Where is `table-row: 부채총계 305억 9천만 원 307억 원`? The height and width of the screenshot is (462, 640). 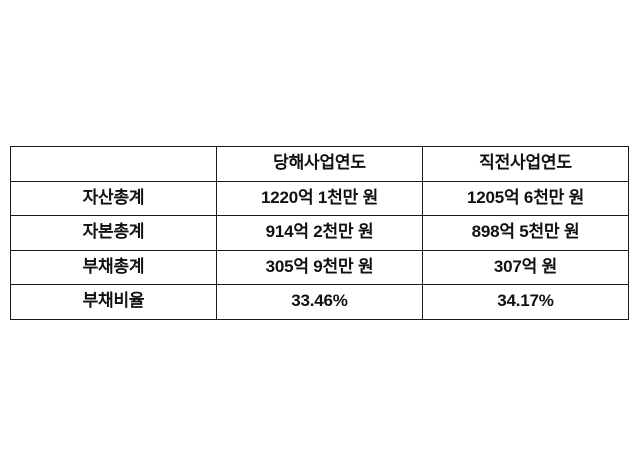
table-row: 부채총계 305억 9천만 원 307억 원 is located at coordinates (319, 267).